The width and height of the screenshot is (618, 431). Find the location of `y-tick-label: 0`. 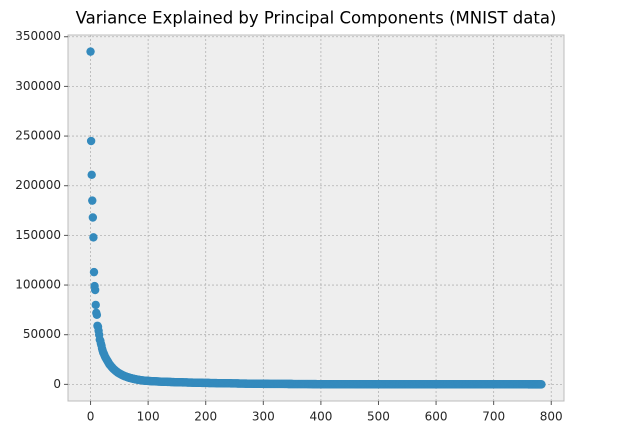

y-tick-label: 0 is located at coordinates (57, 384).